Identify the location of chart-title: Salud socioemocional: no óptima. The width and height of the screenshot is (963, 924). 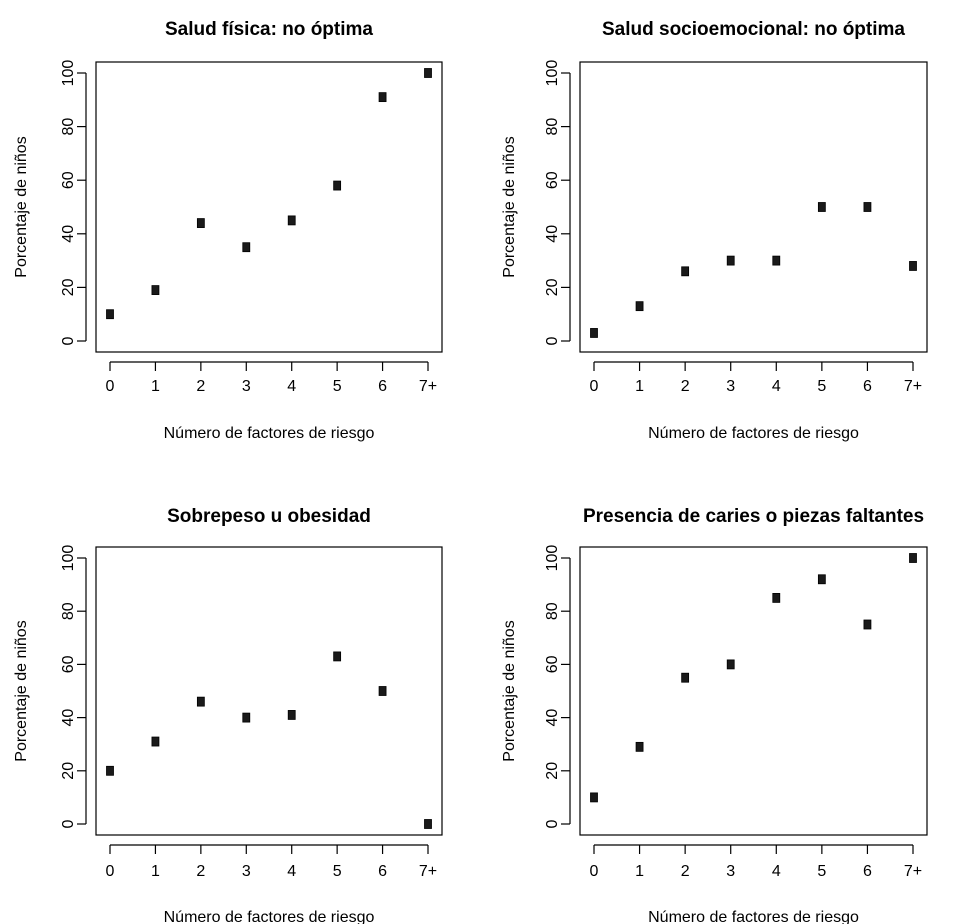
(753, 29).